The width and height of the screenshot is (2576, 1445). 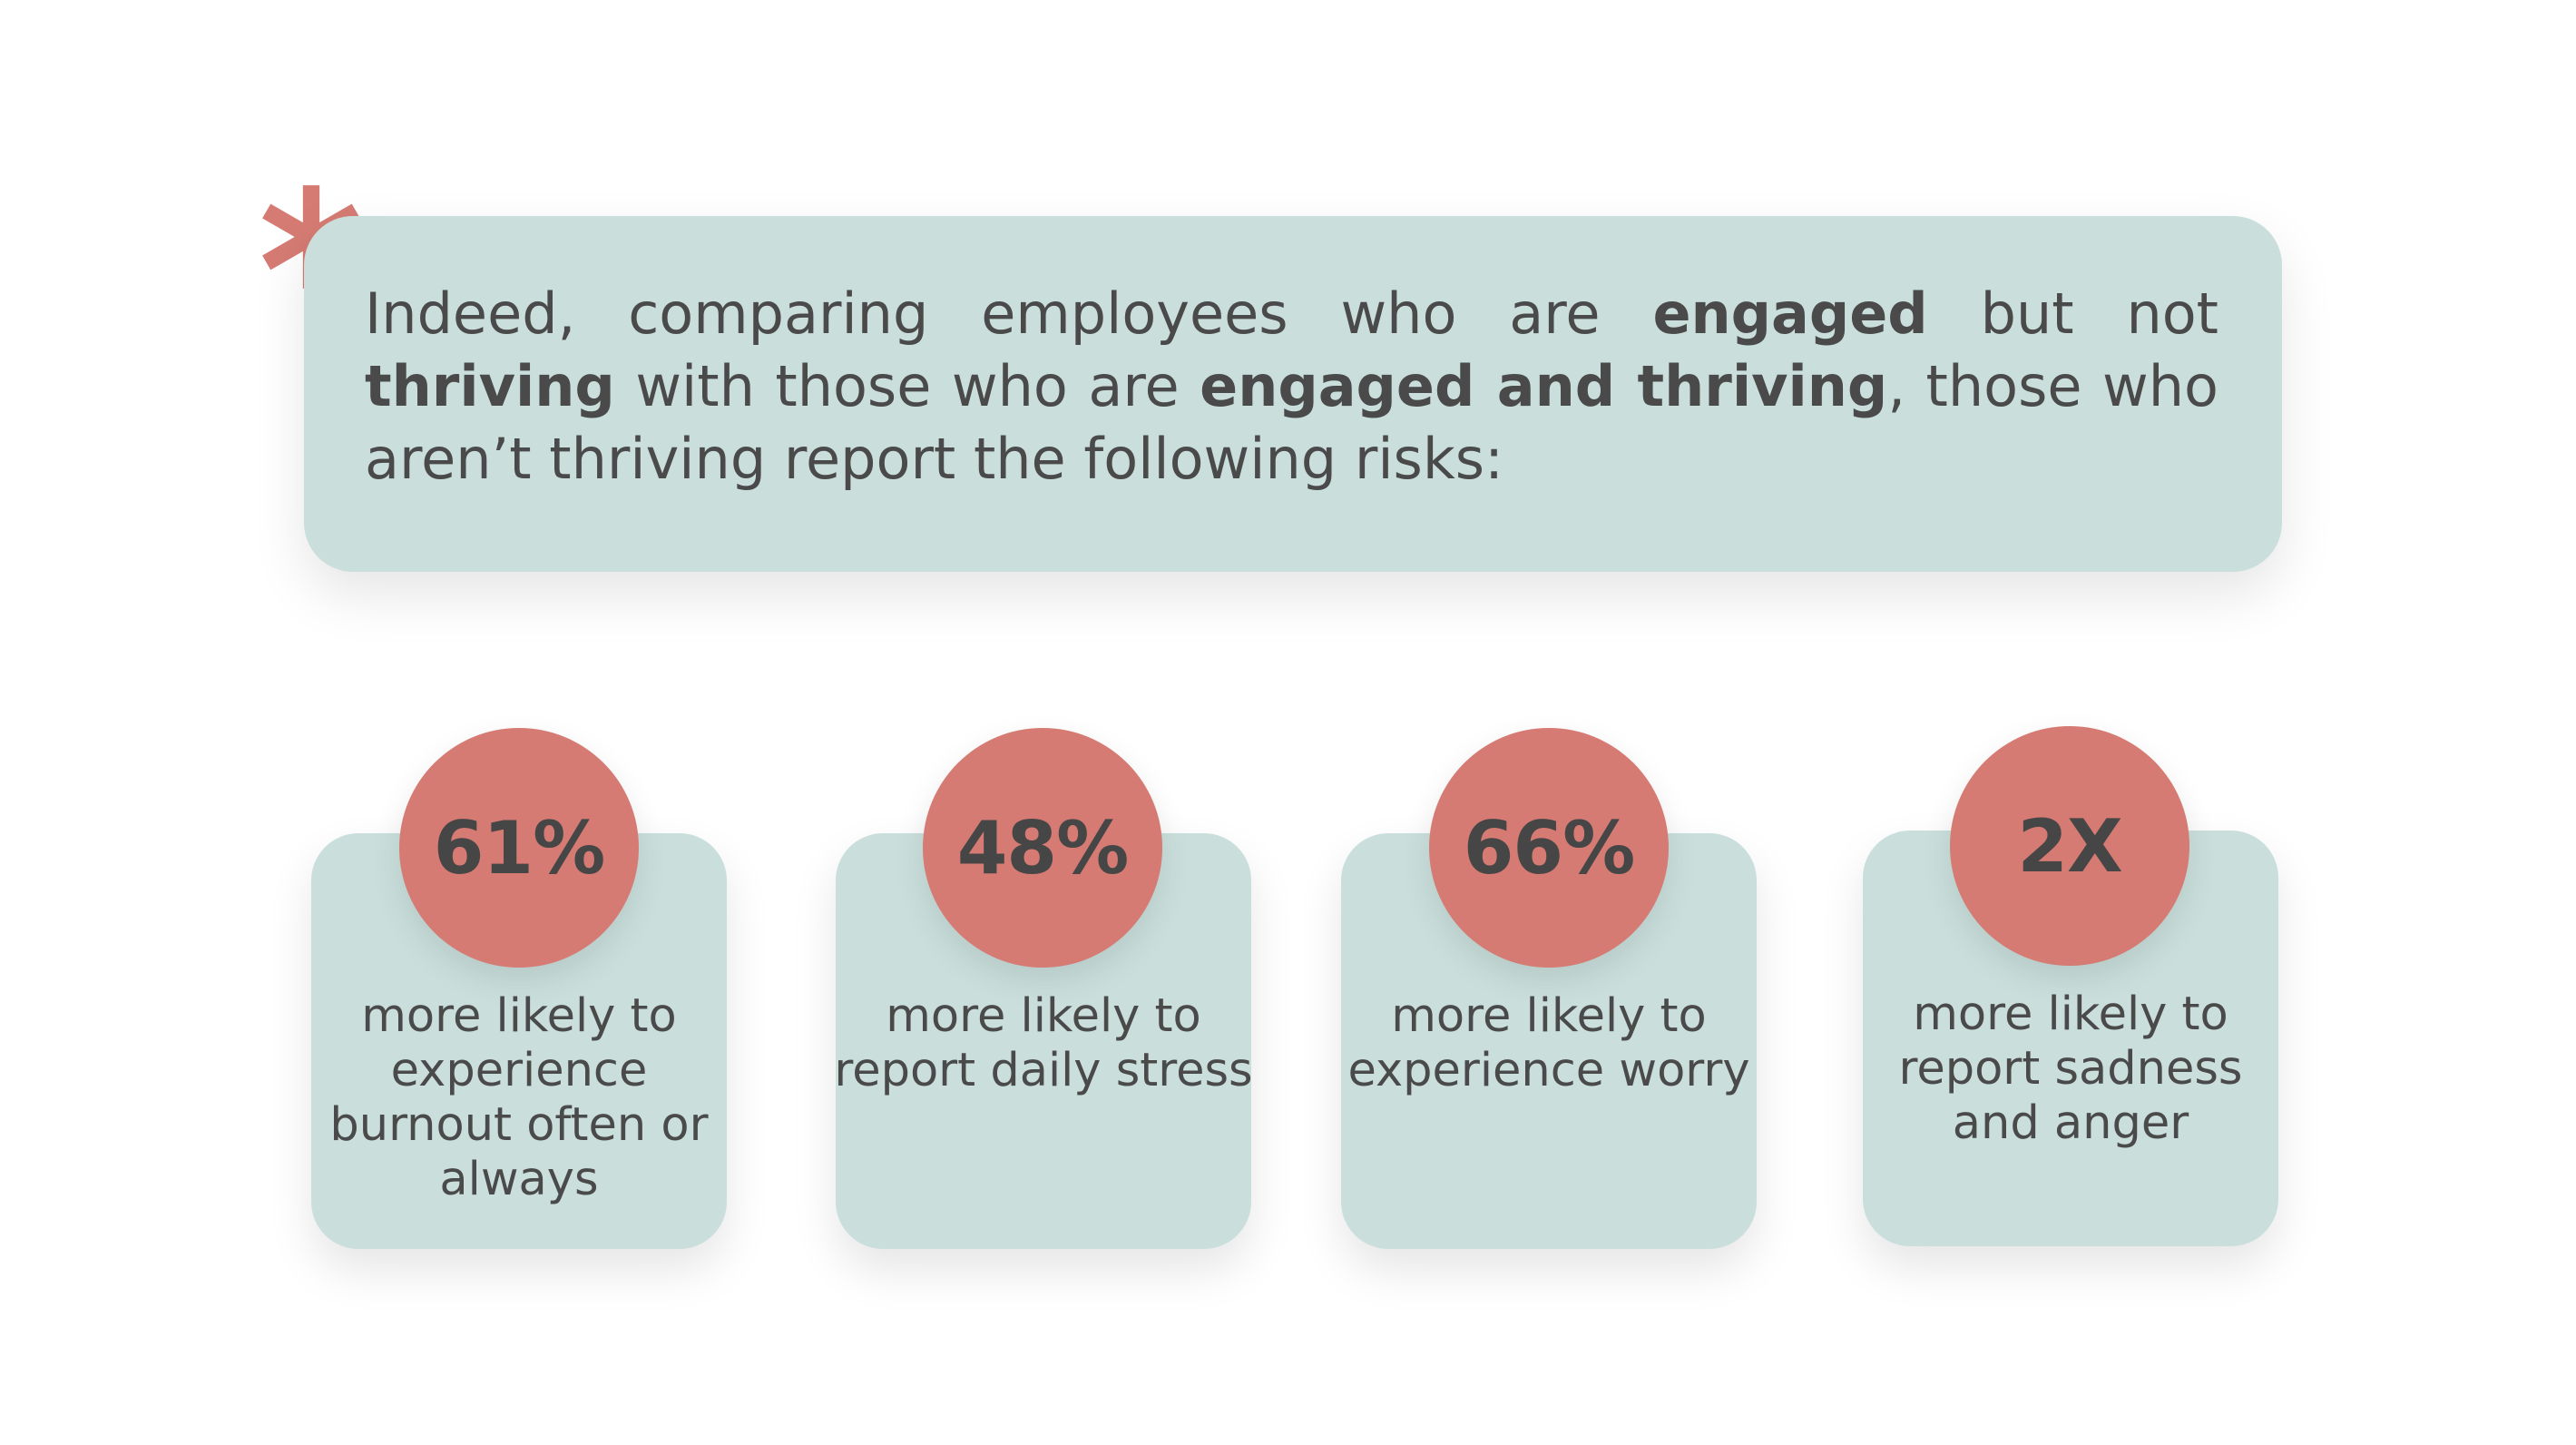 I want to click on stat-description-sadness-anger: more likely to report sadness and anger, so click(x=2070, y=1069).